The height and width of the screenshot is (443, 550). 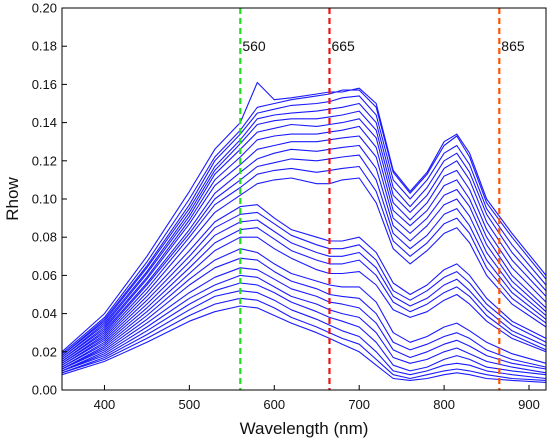 What do you see at coordinates (513, 46) in the screenshot?
I see `reference-line-label-865: 865` at bounding box center [513, 46].